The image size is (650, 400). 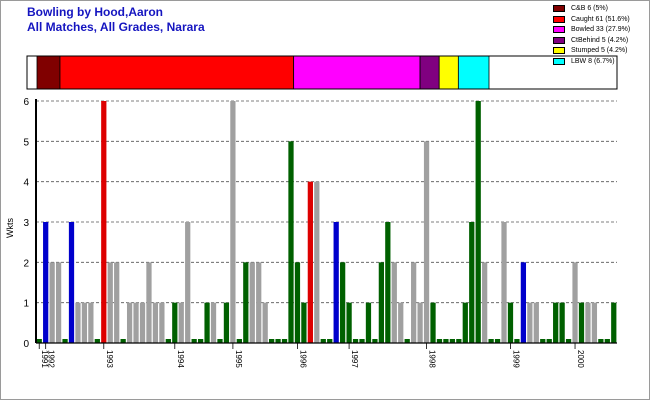 What do you see at coordinates (26, 183) in the screenshot?
I see `y-tick-label: 4` at bounding box center [26, 183].